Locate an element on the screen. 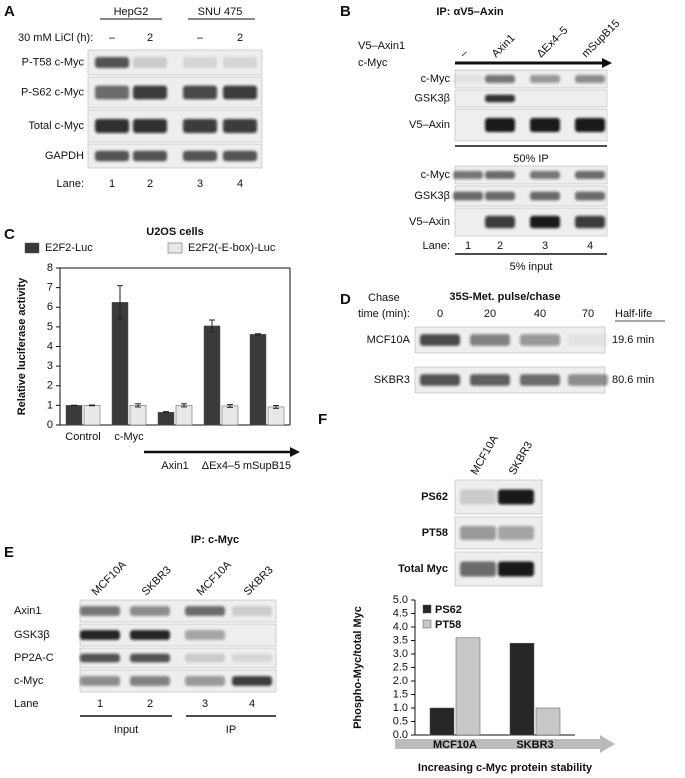 The image size is (685, 778). group-label: IP is located at coordinates (231, 730).